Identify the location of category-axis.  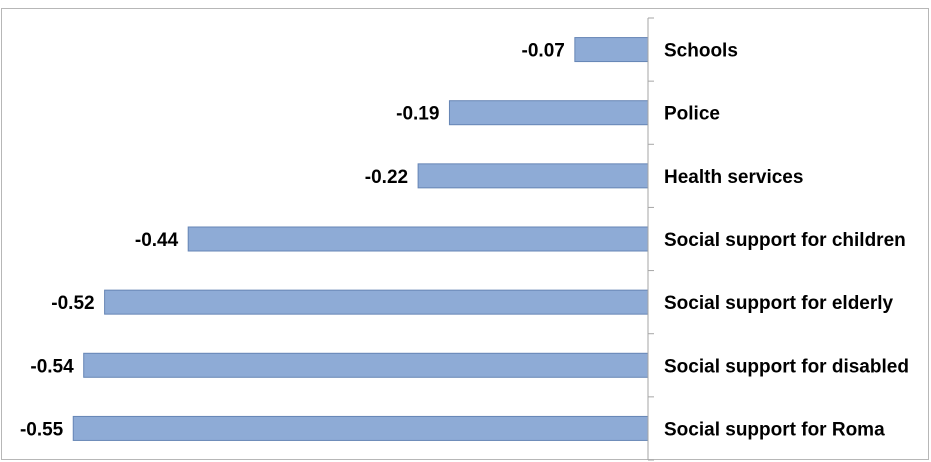
(650, 239).